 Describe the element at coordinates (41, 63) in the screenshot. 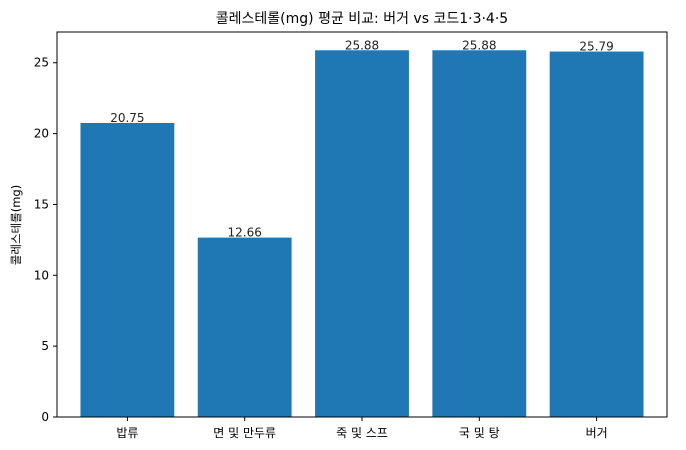

I see `y-tick-label: 25` at that location.